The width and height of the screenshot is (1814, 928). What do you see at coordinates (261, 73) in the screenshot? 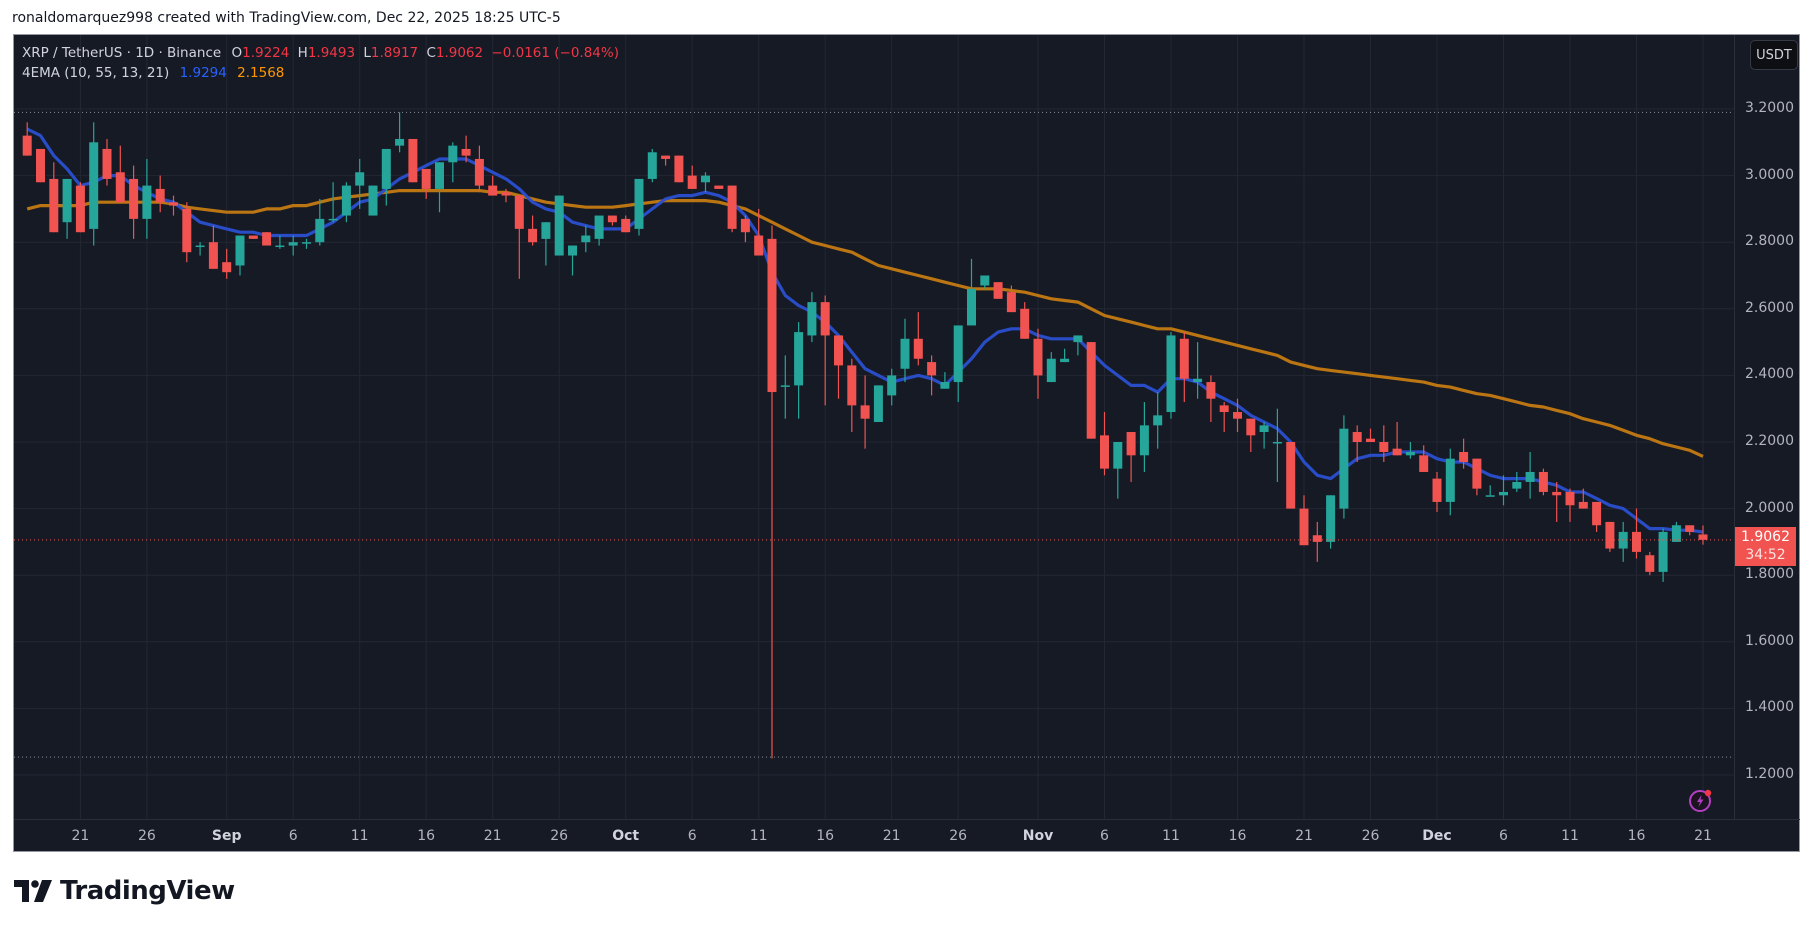
I see `ema-slow-value: 2.1568` at bounding box center [261, 73].